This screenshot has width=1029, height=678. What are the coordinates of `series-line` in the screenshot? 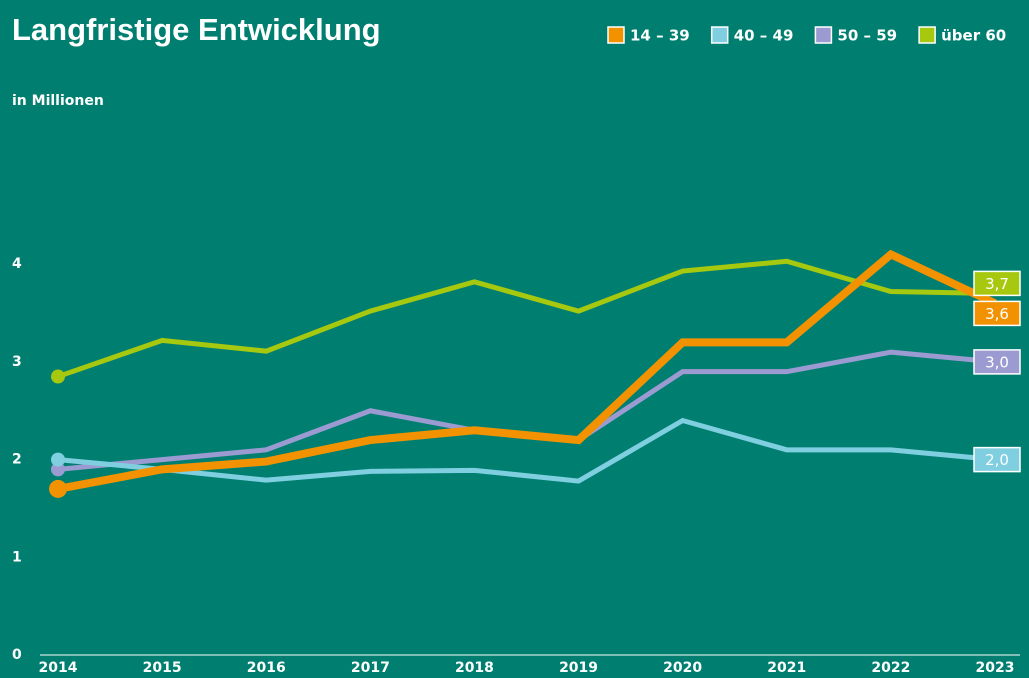 It's located at (526, 450).